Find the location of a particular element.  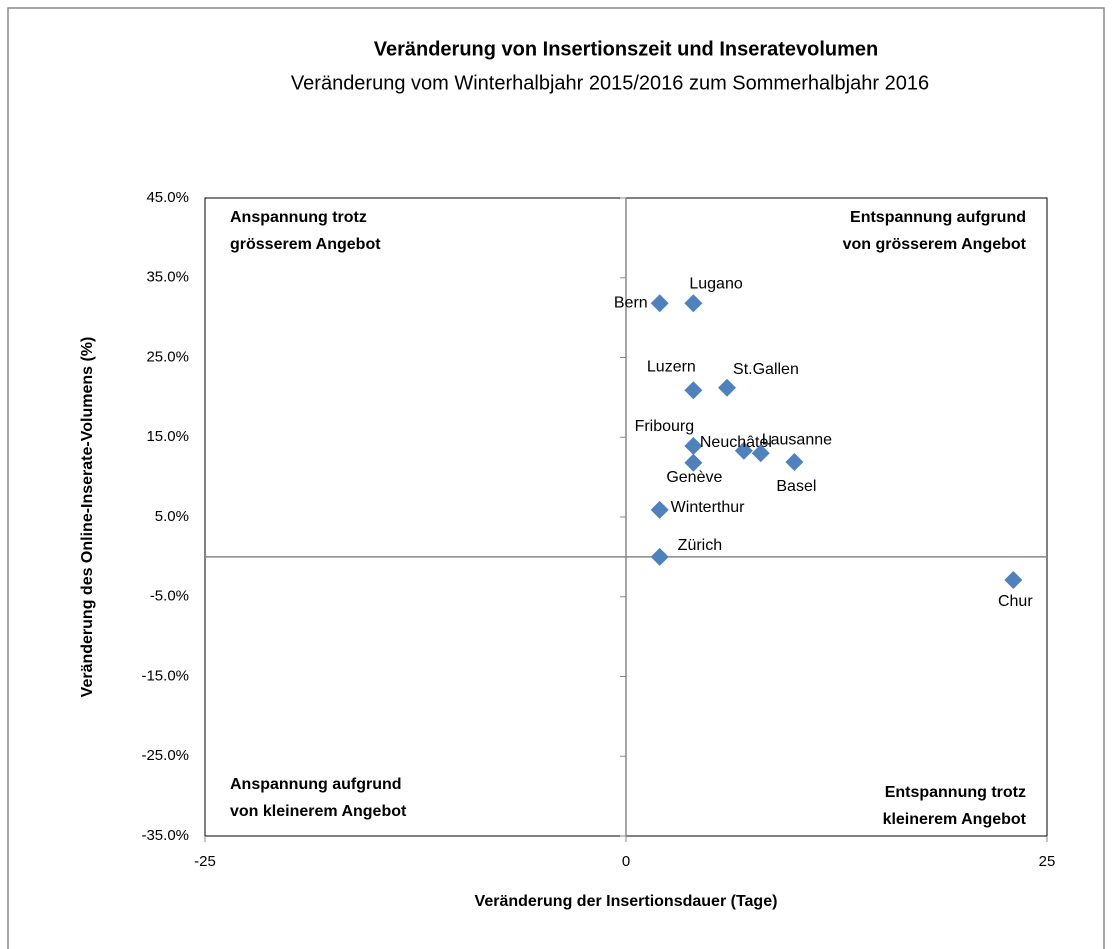

point-label: Neuchâtel is located at coordinates (736, 442).